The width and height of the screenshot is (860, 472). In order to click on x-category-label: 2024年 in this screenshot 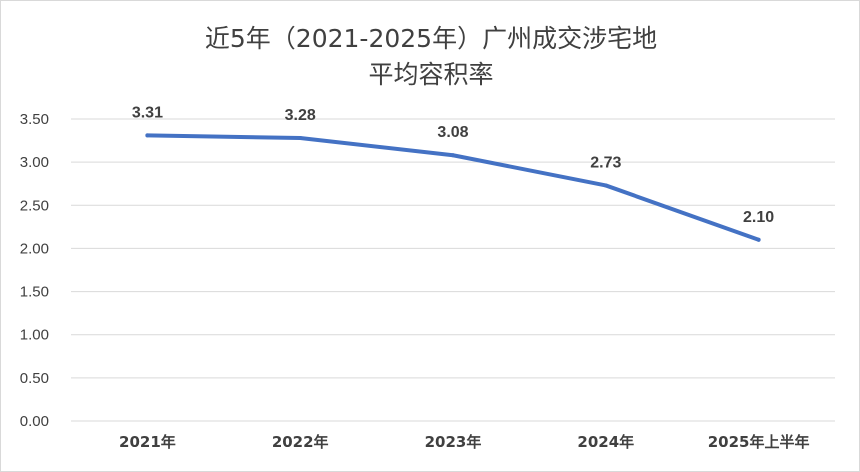, I will do `click(605, 442)`.